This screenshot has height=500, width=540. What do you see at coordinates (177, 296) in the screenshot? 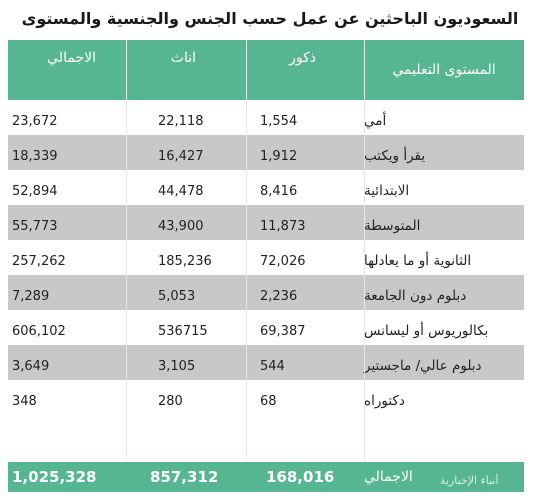
I see `row-female-value: 5,053` at bounding box center [177, 296].